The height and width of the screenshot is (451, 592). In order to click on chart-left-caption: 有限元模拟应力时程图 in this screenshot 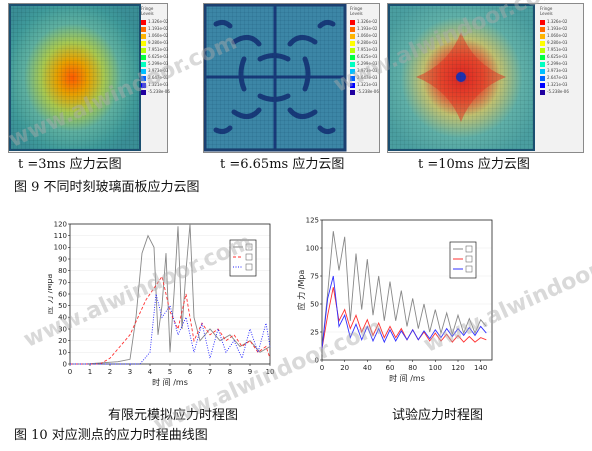, I will do `click(173, 415)`.